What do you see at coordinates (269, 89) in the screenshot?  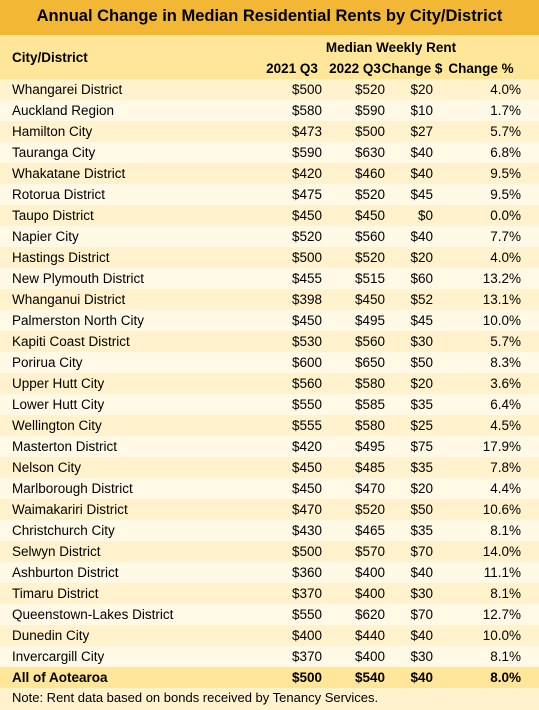 I see `table-row: Whangarei District $500 $520 $20 4.0%` at bounding box center [269, 89].